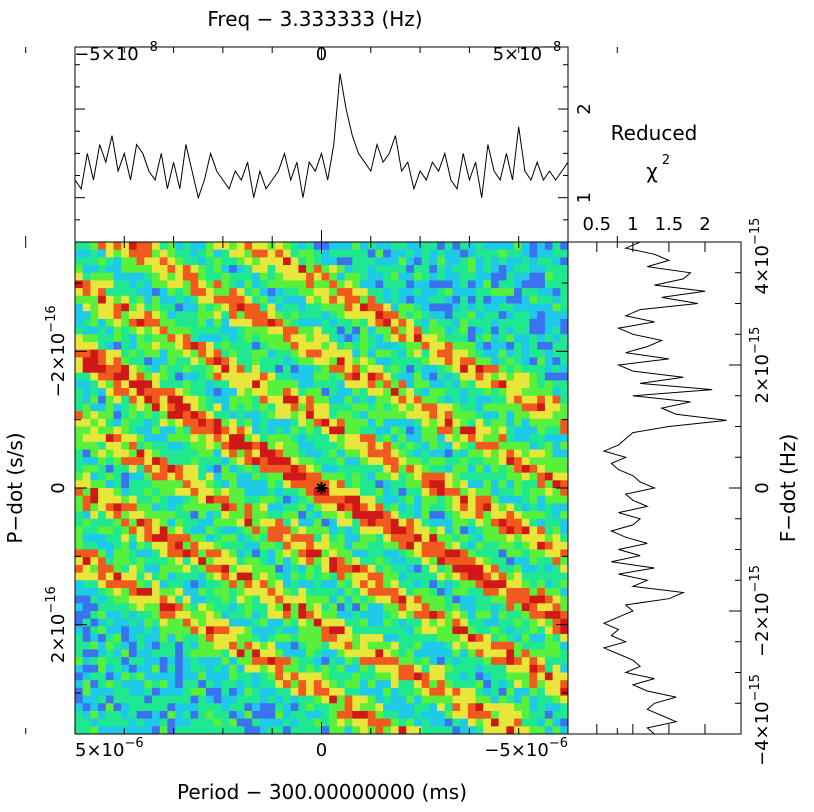 This screenshot has height=812, width=814. What do you see at coordinates (704, 224) in the screenshot?
I see `right-x-tick-label: 2` at bounding box center [704, 224].